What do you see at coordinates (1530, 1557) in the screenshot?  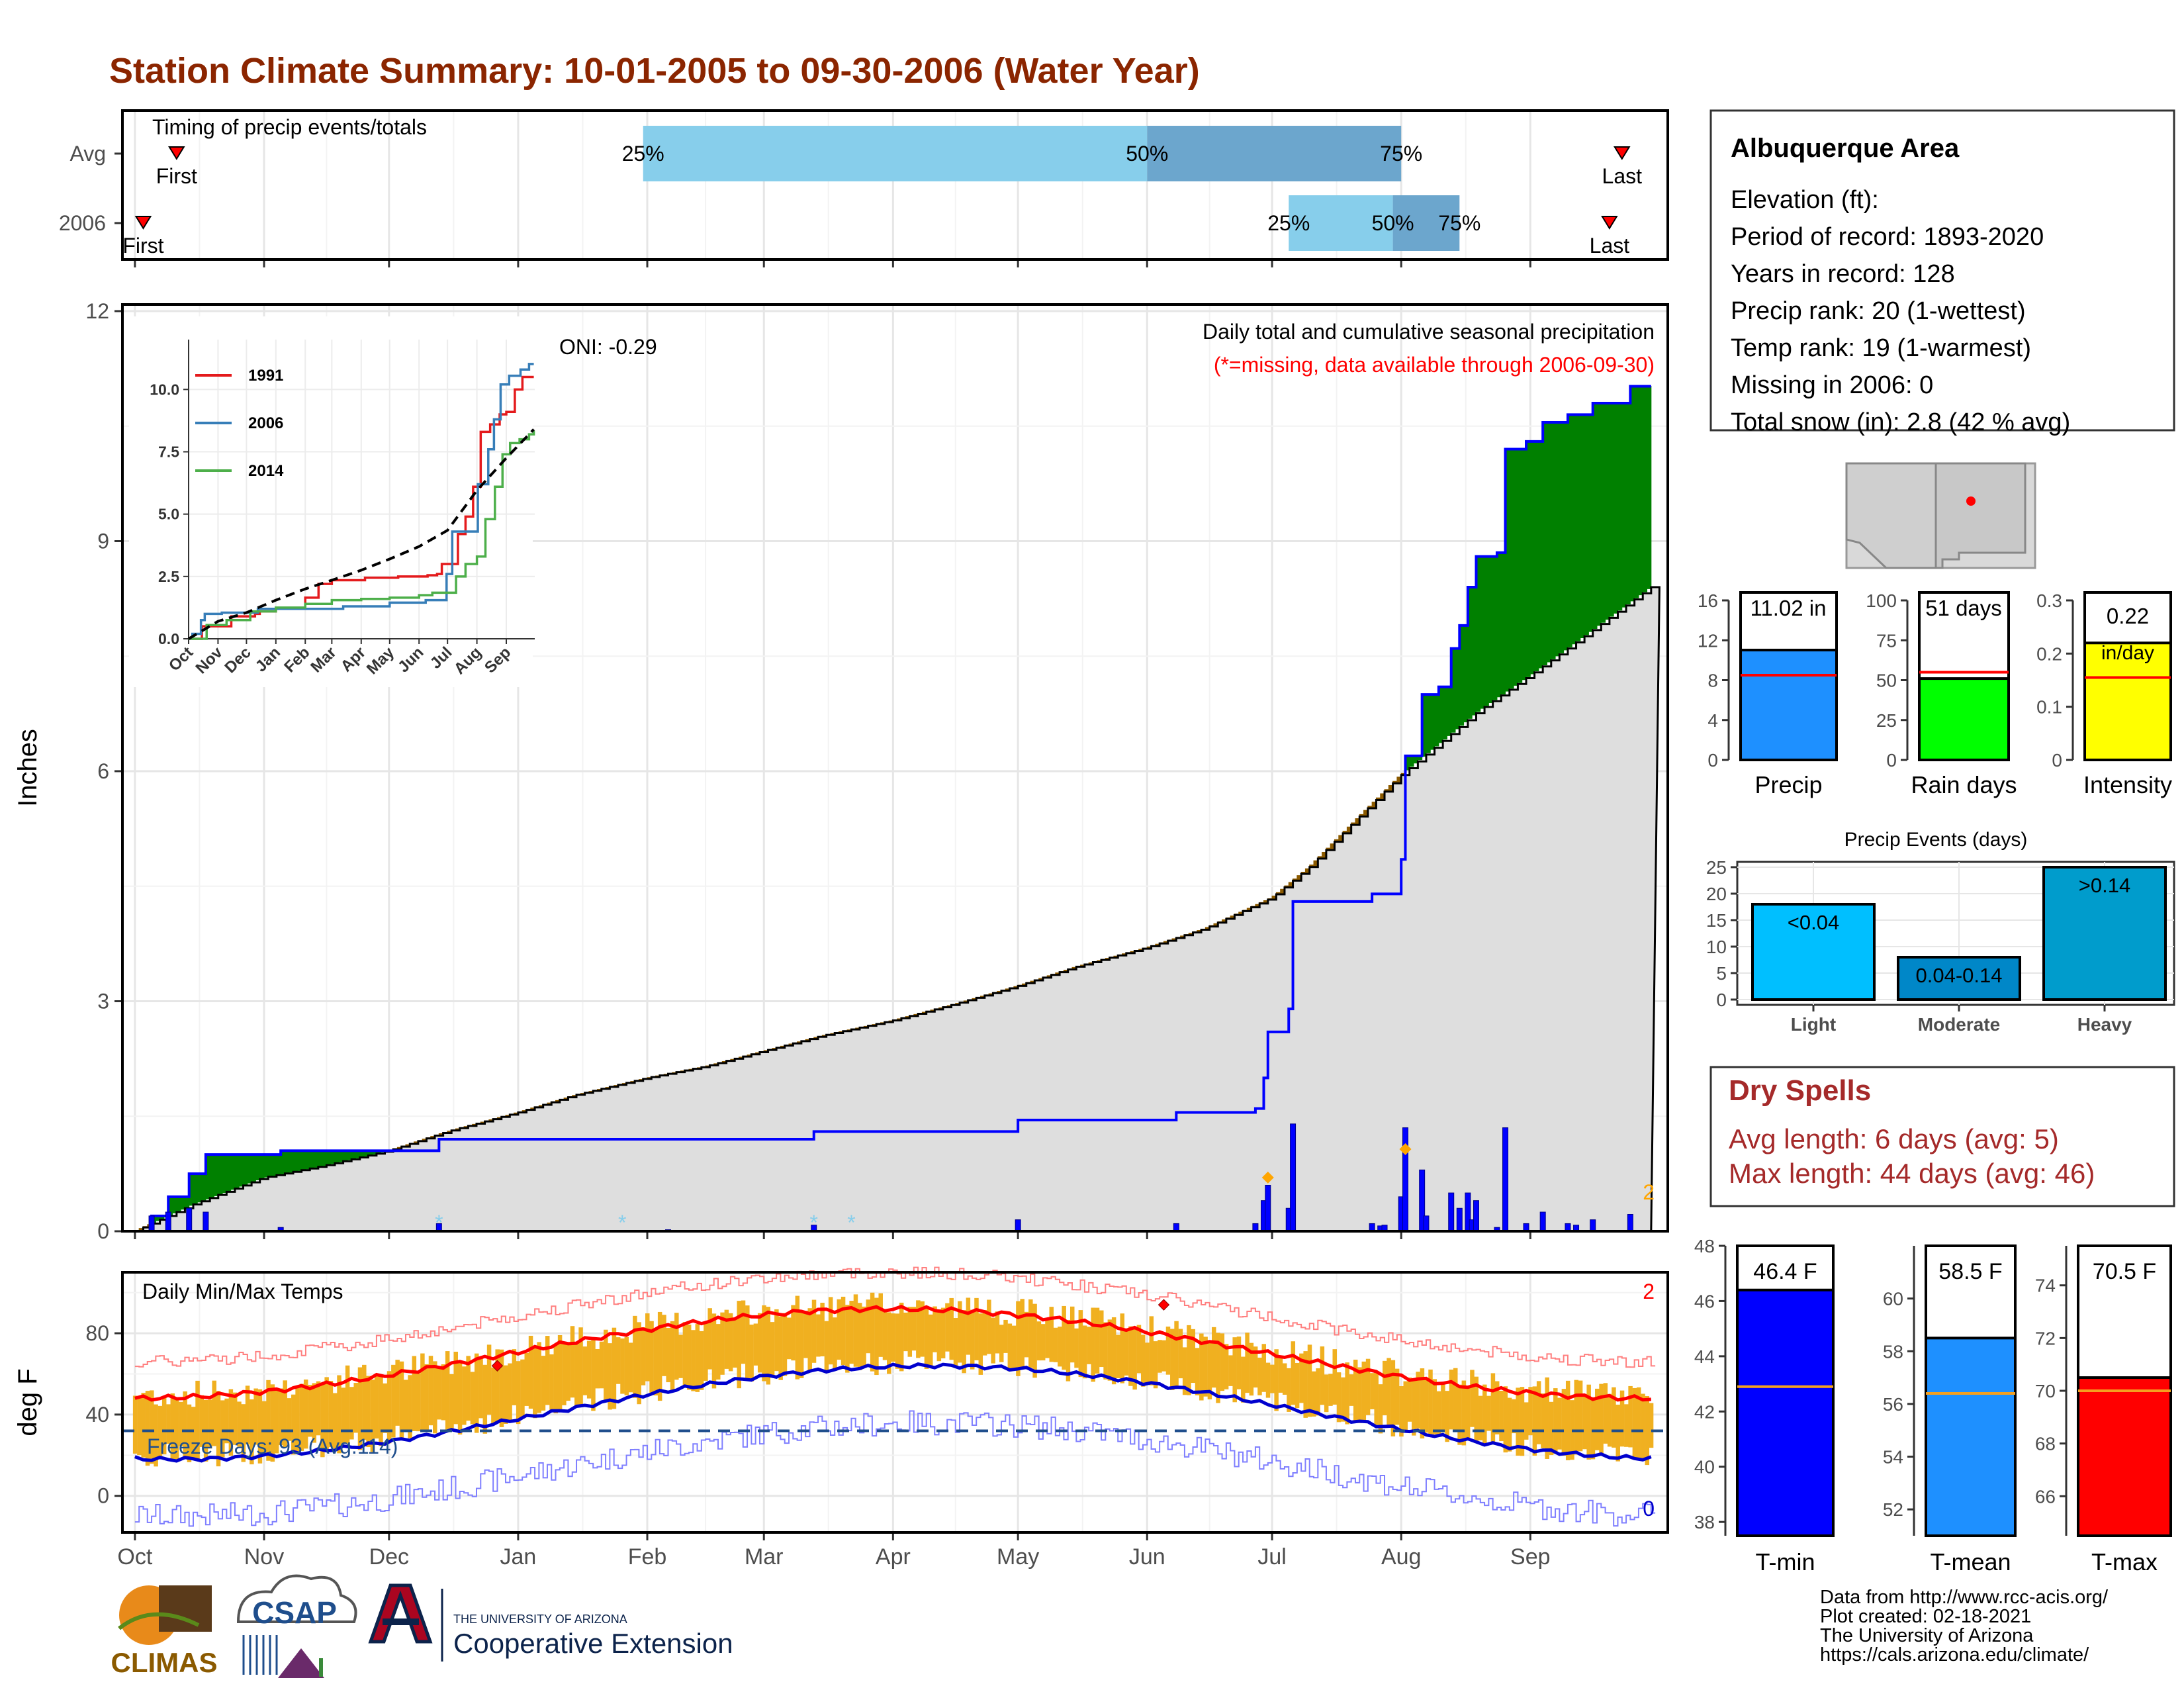 I see `x-tick-label: Sep` at bounding box center [1530, 1557].